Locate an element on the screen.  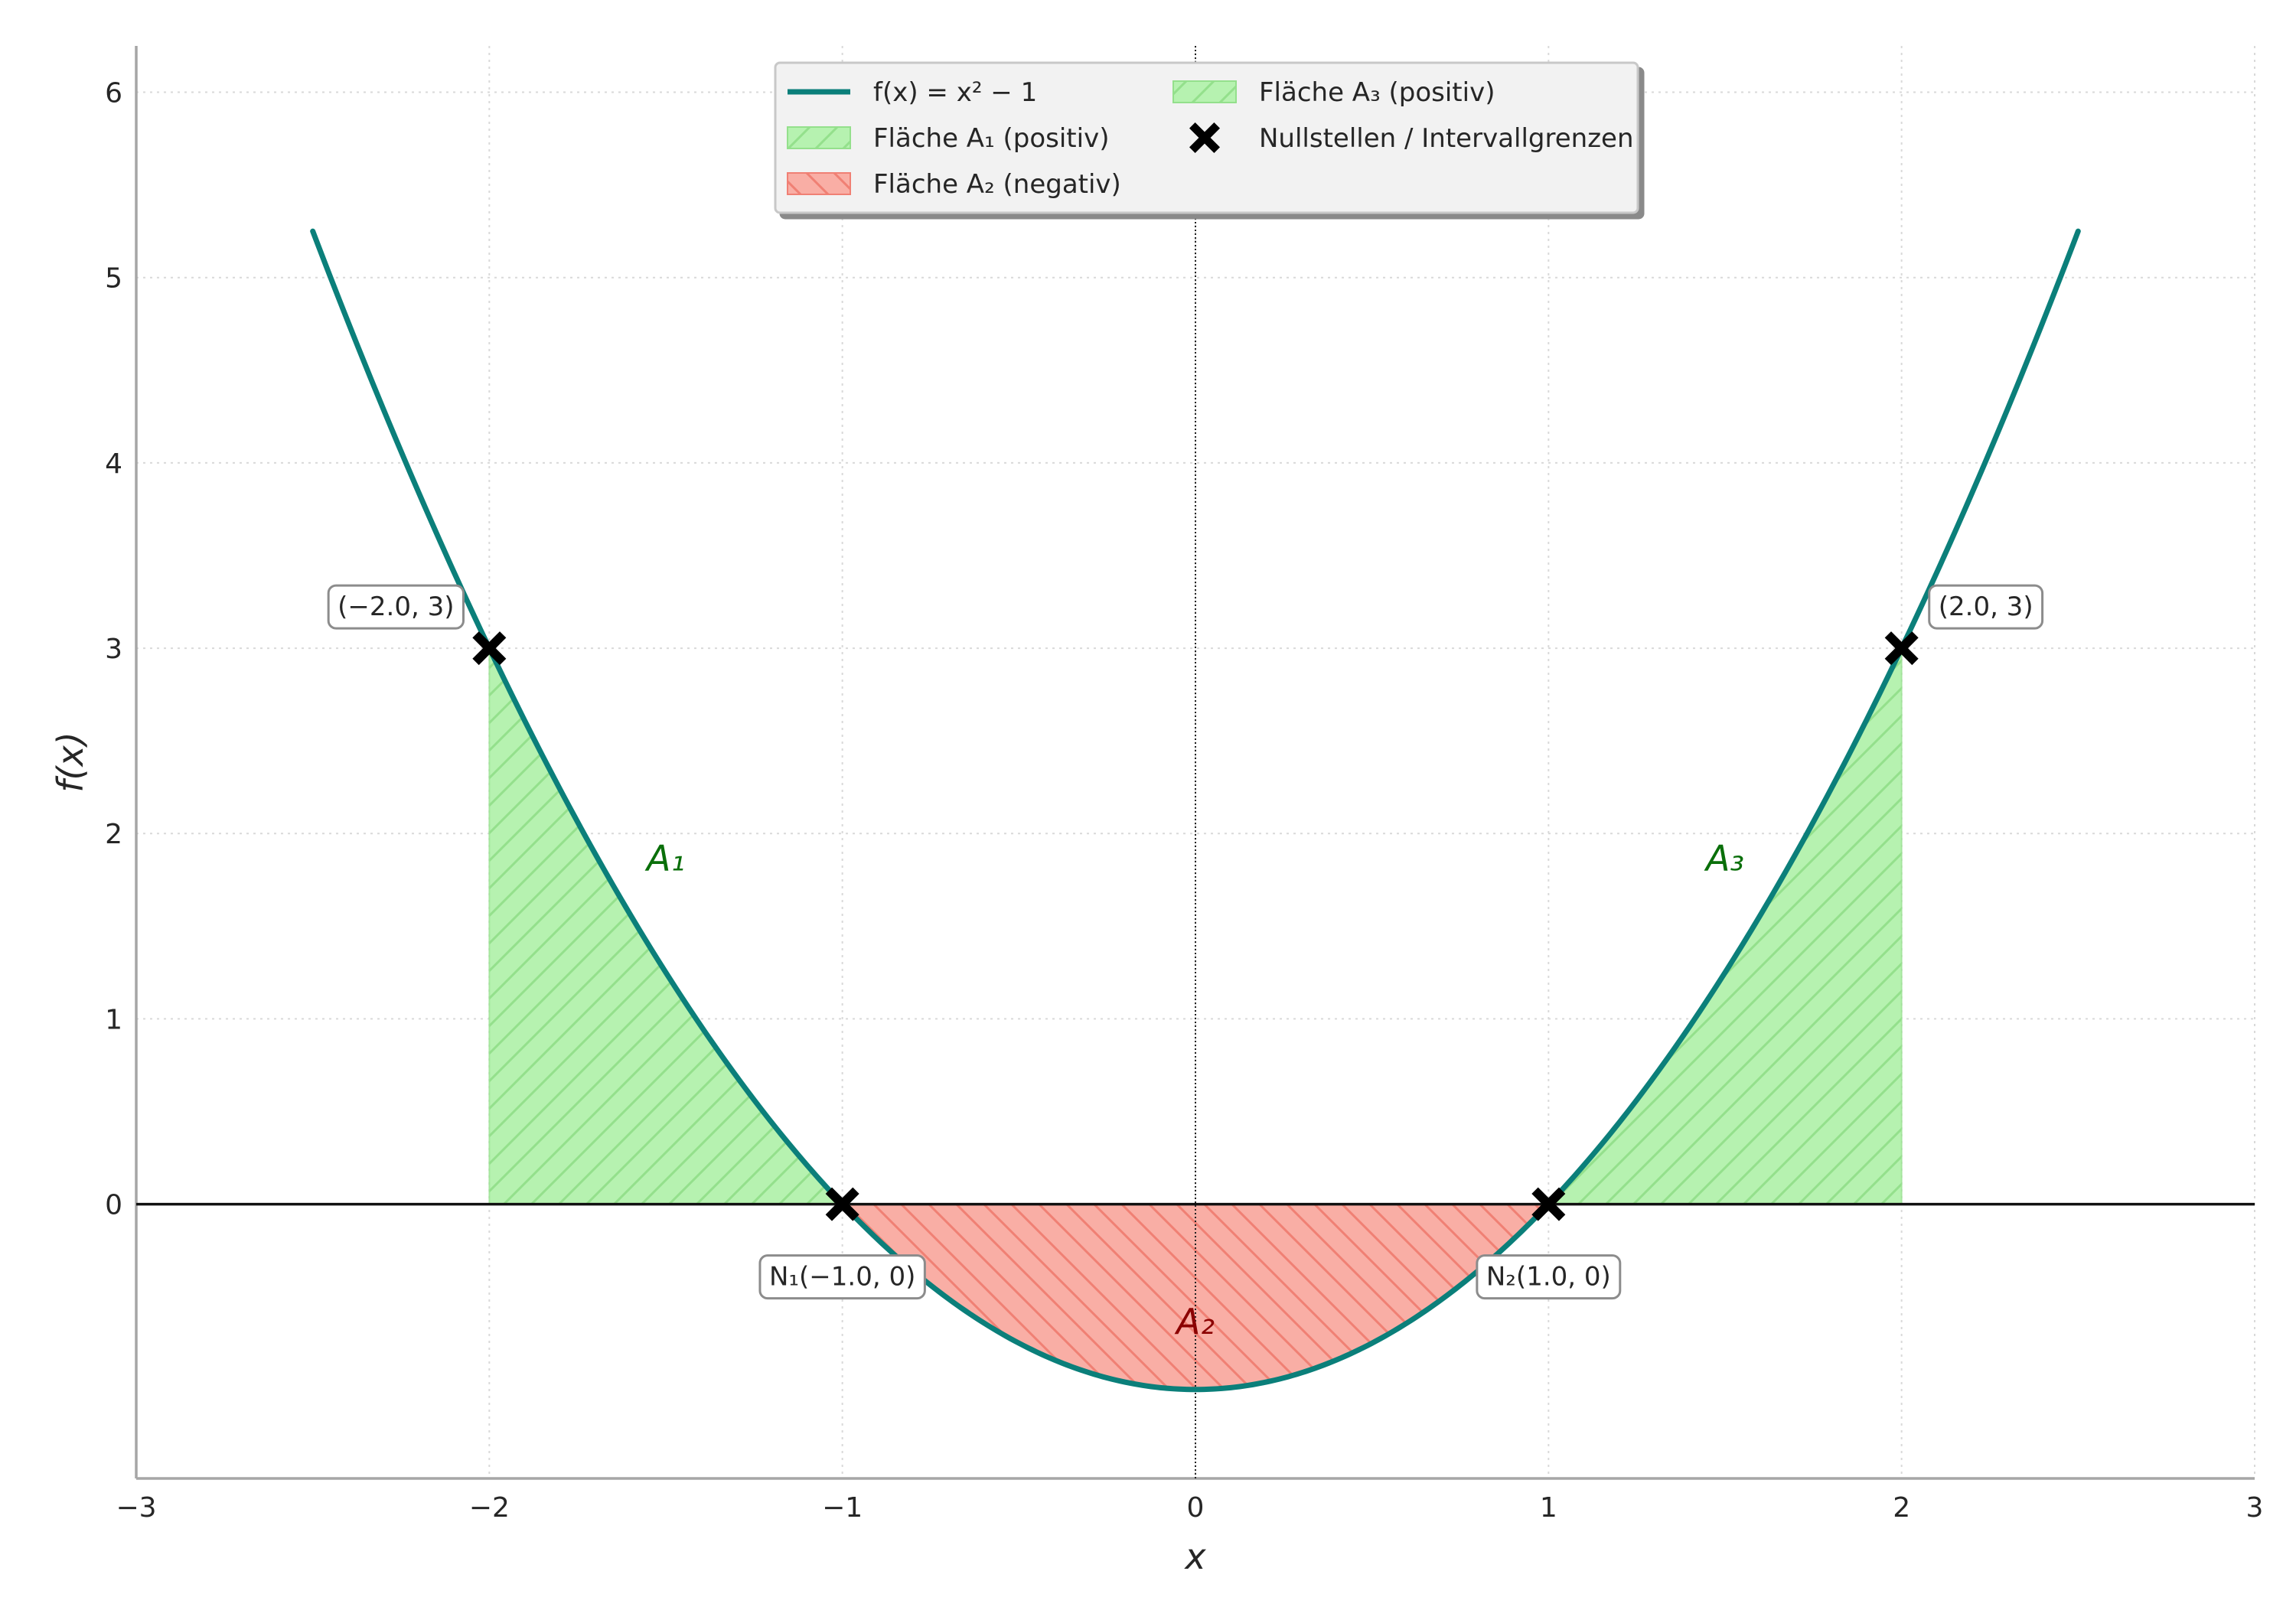
x-tick-label: −1 is located at coordinates (842, 1508).